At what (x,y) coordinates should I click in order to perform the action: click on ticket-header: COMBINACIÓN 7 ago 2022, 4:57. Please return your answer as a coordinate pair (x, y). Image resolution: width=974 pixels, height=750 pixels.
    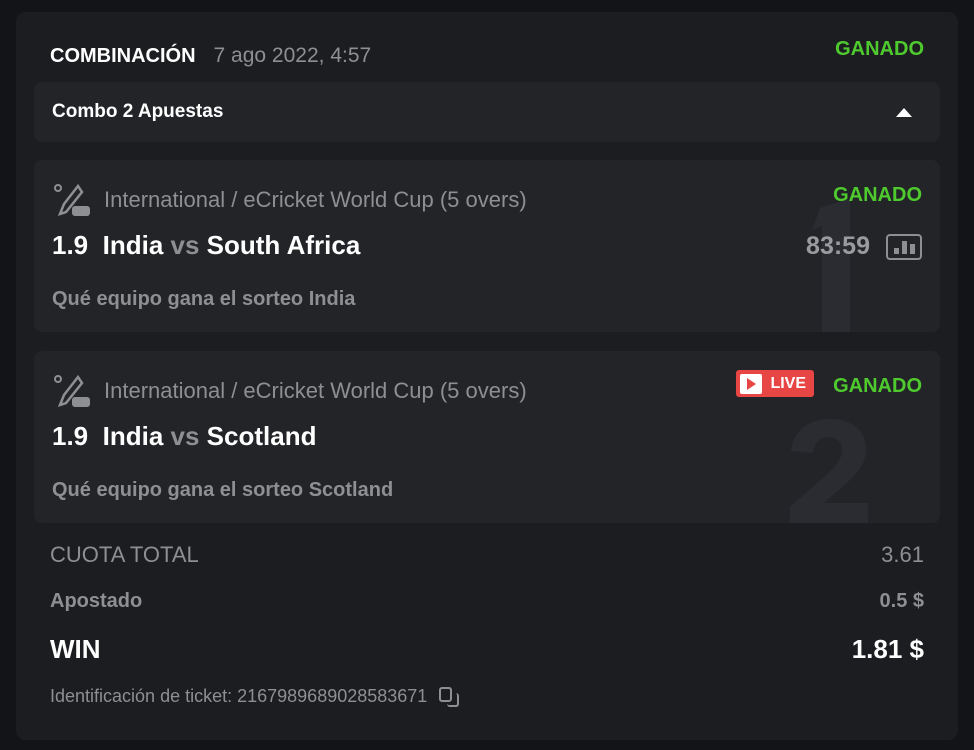
    Looking at the image, I should click on (210, 56).